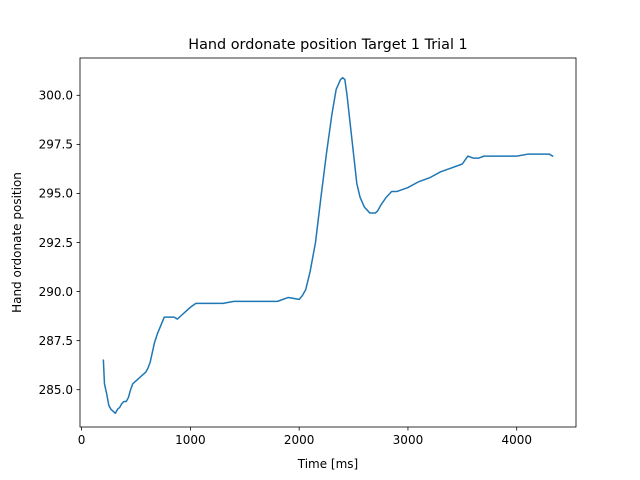 The image size is (640, 480). Describe the element at coordinates (56, 390) in the screenshot. I see `y-tick-label: 285.0` at that location.